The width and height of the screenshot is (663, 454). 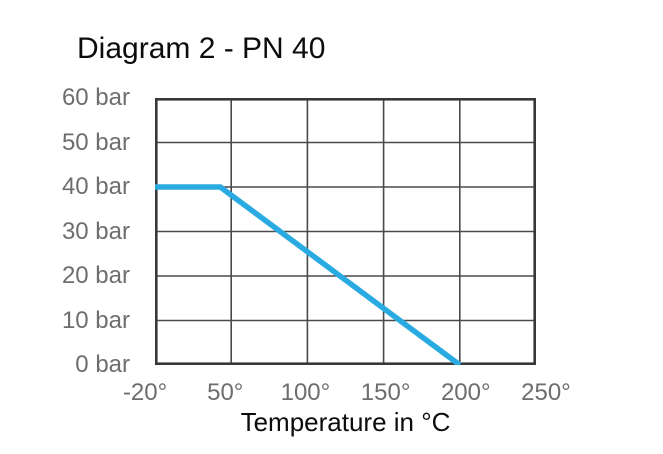 What do you see at coordinates (345, 422) in the screenshot?
I see `x-axis-title: Temperature in °C` at bounding box center [345, 422].